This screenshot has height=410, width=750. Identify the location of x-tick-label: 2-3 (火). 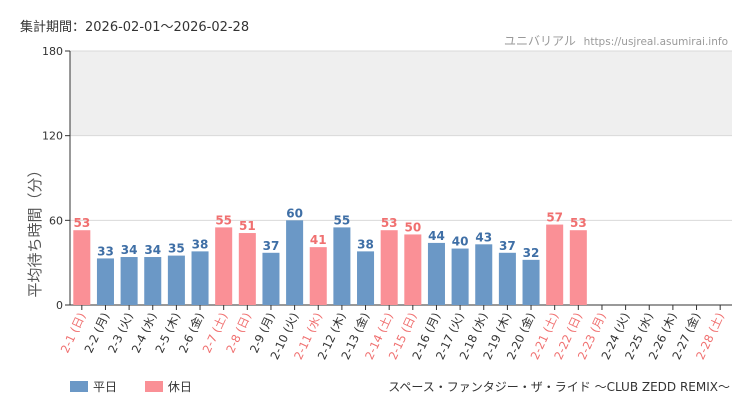
(120, 332).